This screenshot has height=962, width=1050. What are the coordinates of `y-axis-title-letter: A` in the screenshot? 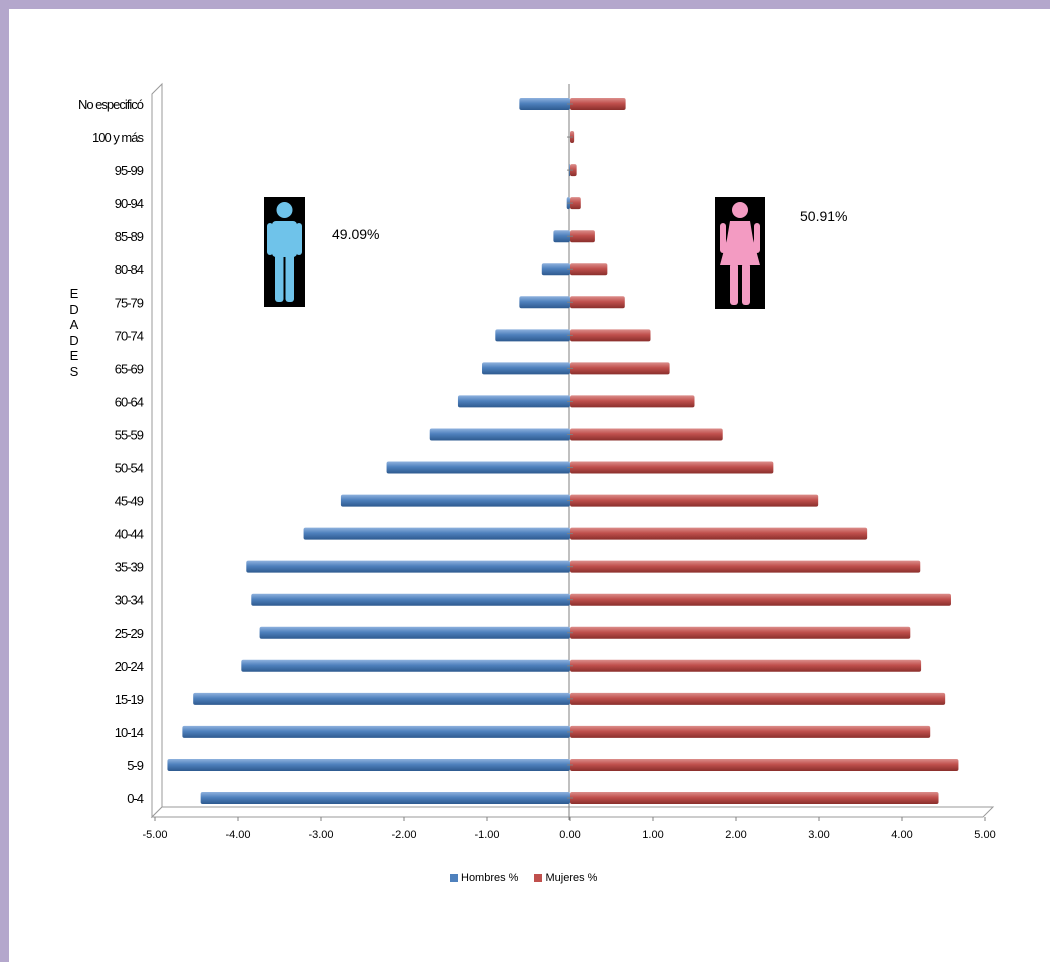 It's located at (74, 324).